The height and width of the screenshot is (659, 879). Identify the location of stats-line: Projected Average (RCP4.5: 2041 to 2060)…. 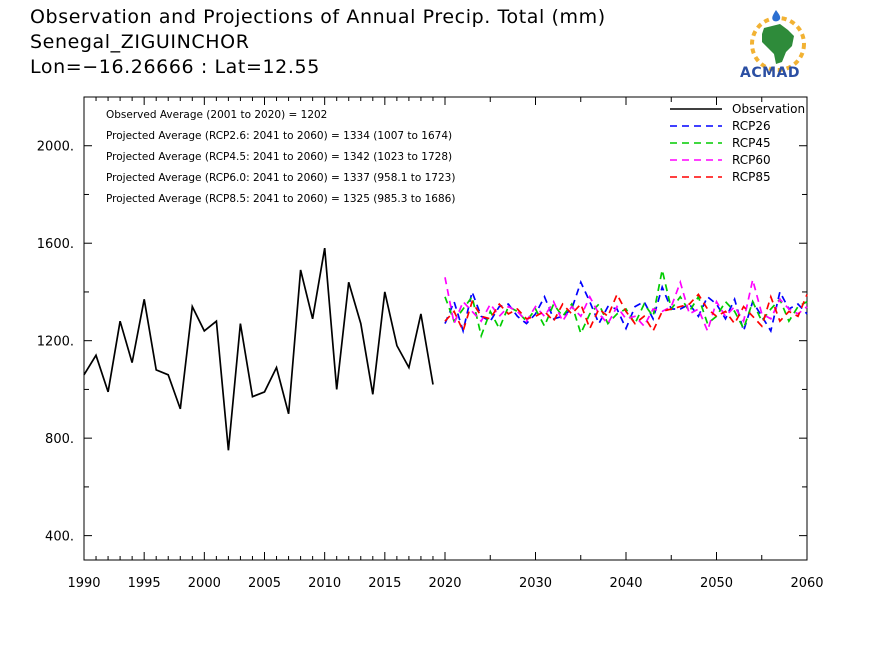
(279, 157).